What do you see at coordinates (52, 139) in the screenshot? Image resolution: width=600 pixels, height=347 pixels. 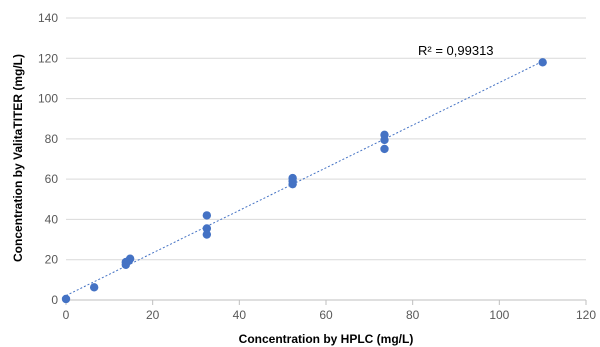 I see `y-tick-label: 80` at bounding box center [52, 139].